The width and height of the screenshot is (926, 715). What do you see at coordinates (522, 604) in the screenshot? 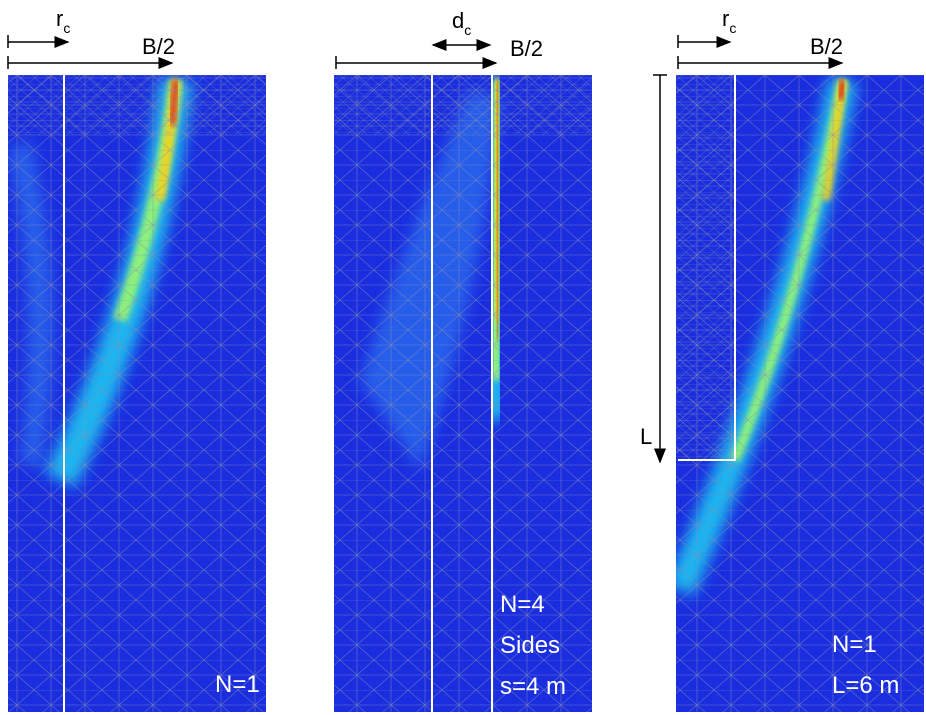
I see `annotation: N=4` at bounding box center [522, 604].